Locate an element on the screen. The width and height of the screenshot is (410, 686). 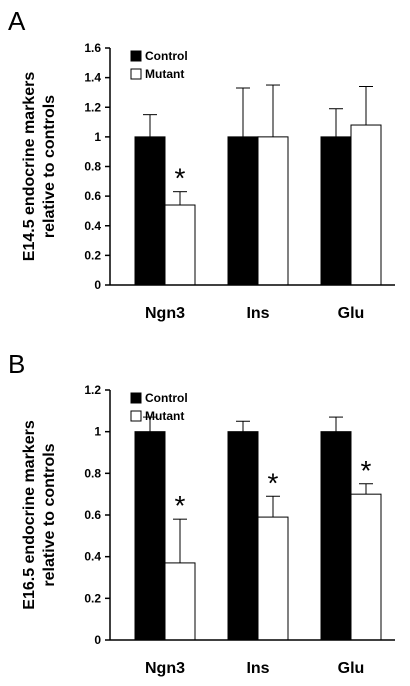
panel-letter: B is located at coordinates (17, 364).